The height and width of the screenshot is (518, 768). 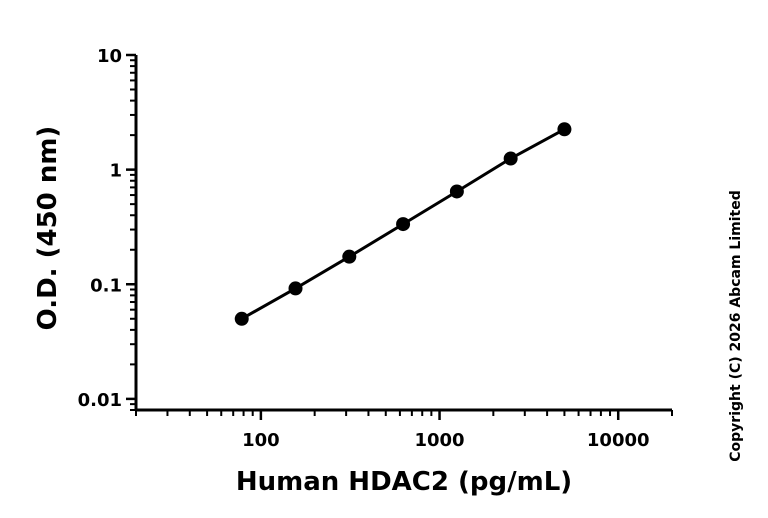 I want to click on x-tick-label: 100, so click(x=261, y=440).